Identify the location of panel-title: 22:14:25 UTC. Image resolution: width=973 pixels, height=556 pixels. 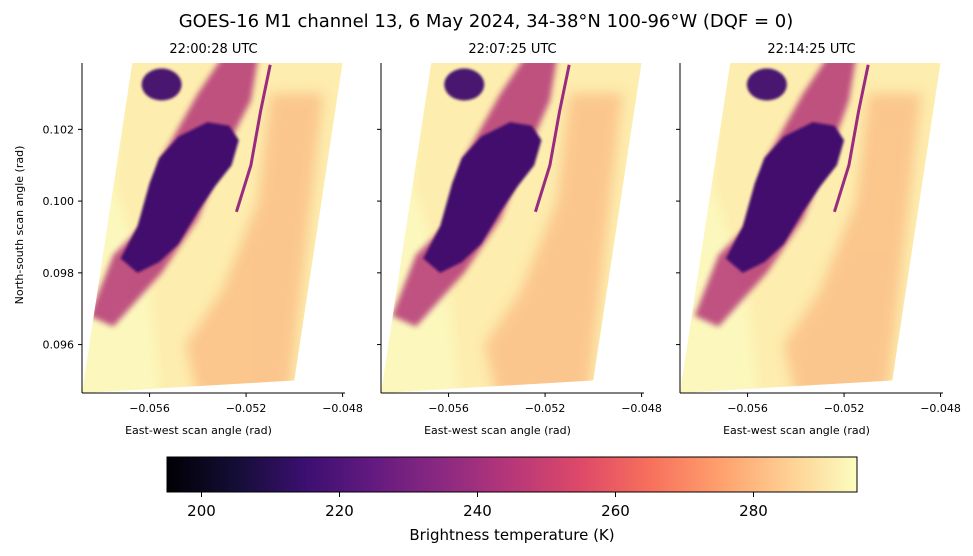
(811, 49).